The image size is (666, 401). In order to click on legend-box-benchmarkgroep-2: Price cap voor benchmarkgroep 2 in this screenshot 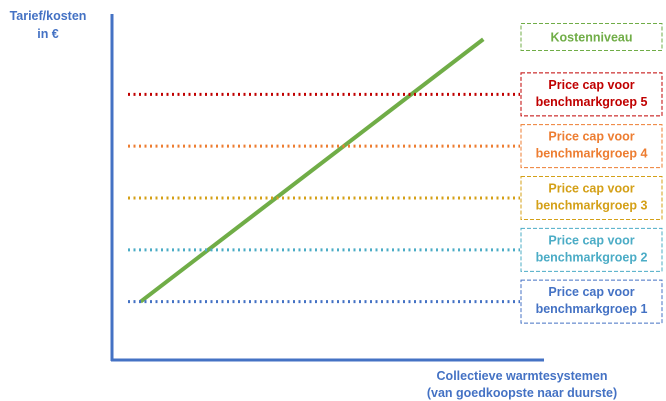, I will do `click(591, 249)`.